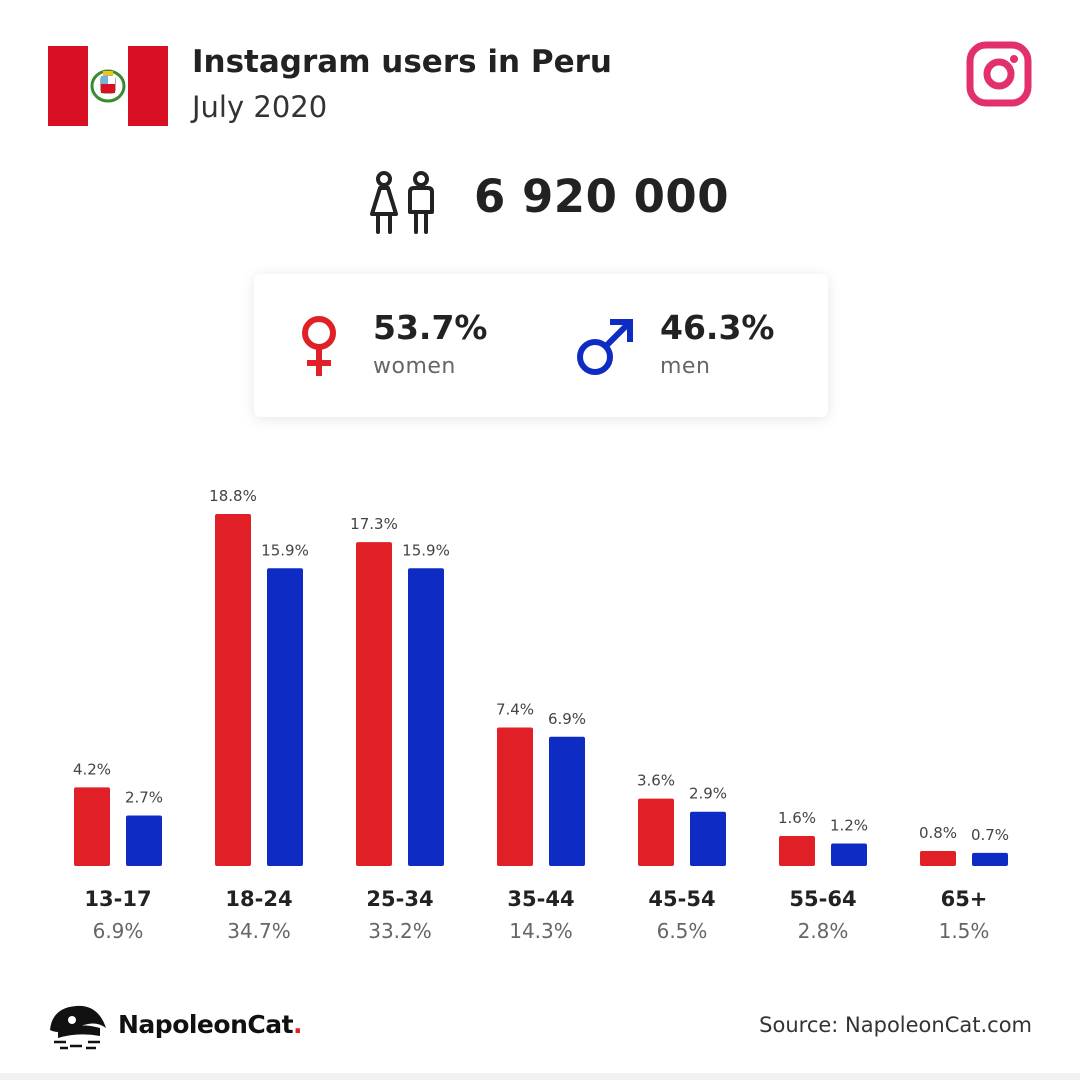  Describe the element at coordinates (108, 86) in the screenshot. I see `peru-flag-icon` at that location.